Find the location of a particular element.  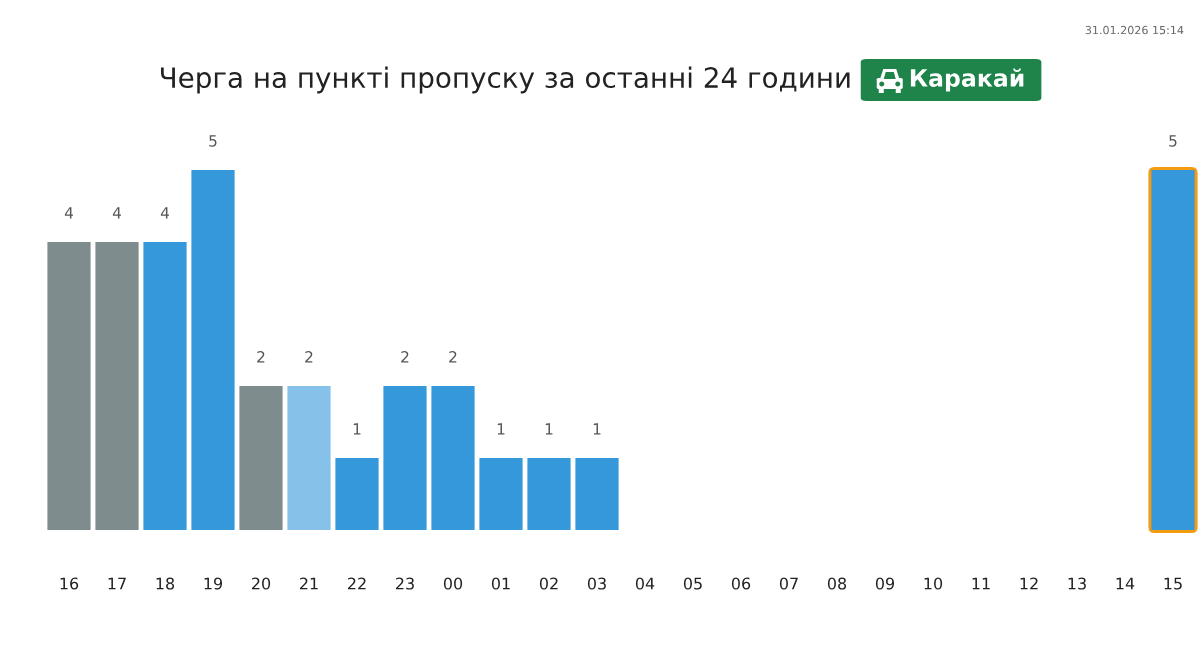

x-tick-label: 16 is located at coordinates (69, 583).